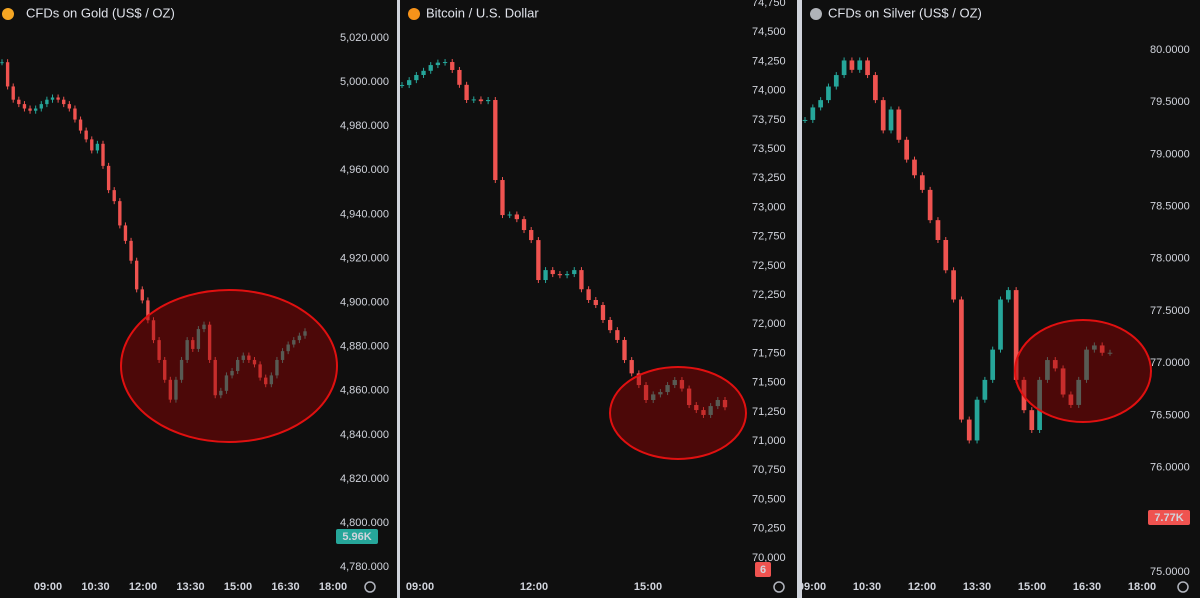  Describe the element at coordinates (414, 14) in the screenshot. I see `symbol-icon` at that location.